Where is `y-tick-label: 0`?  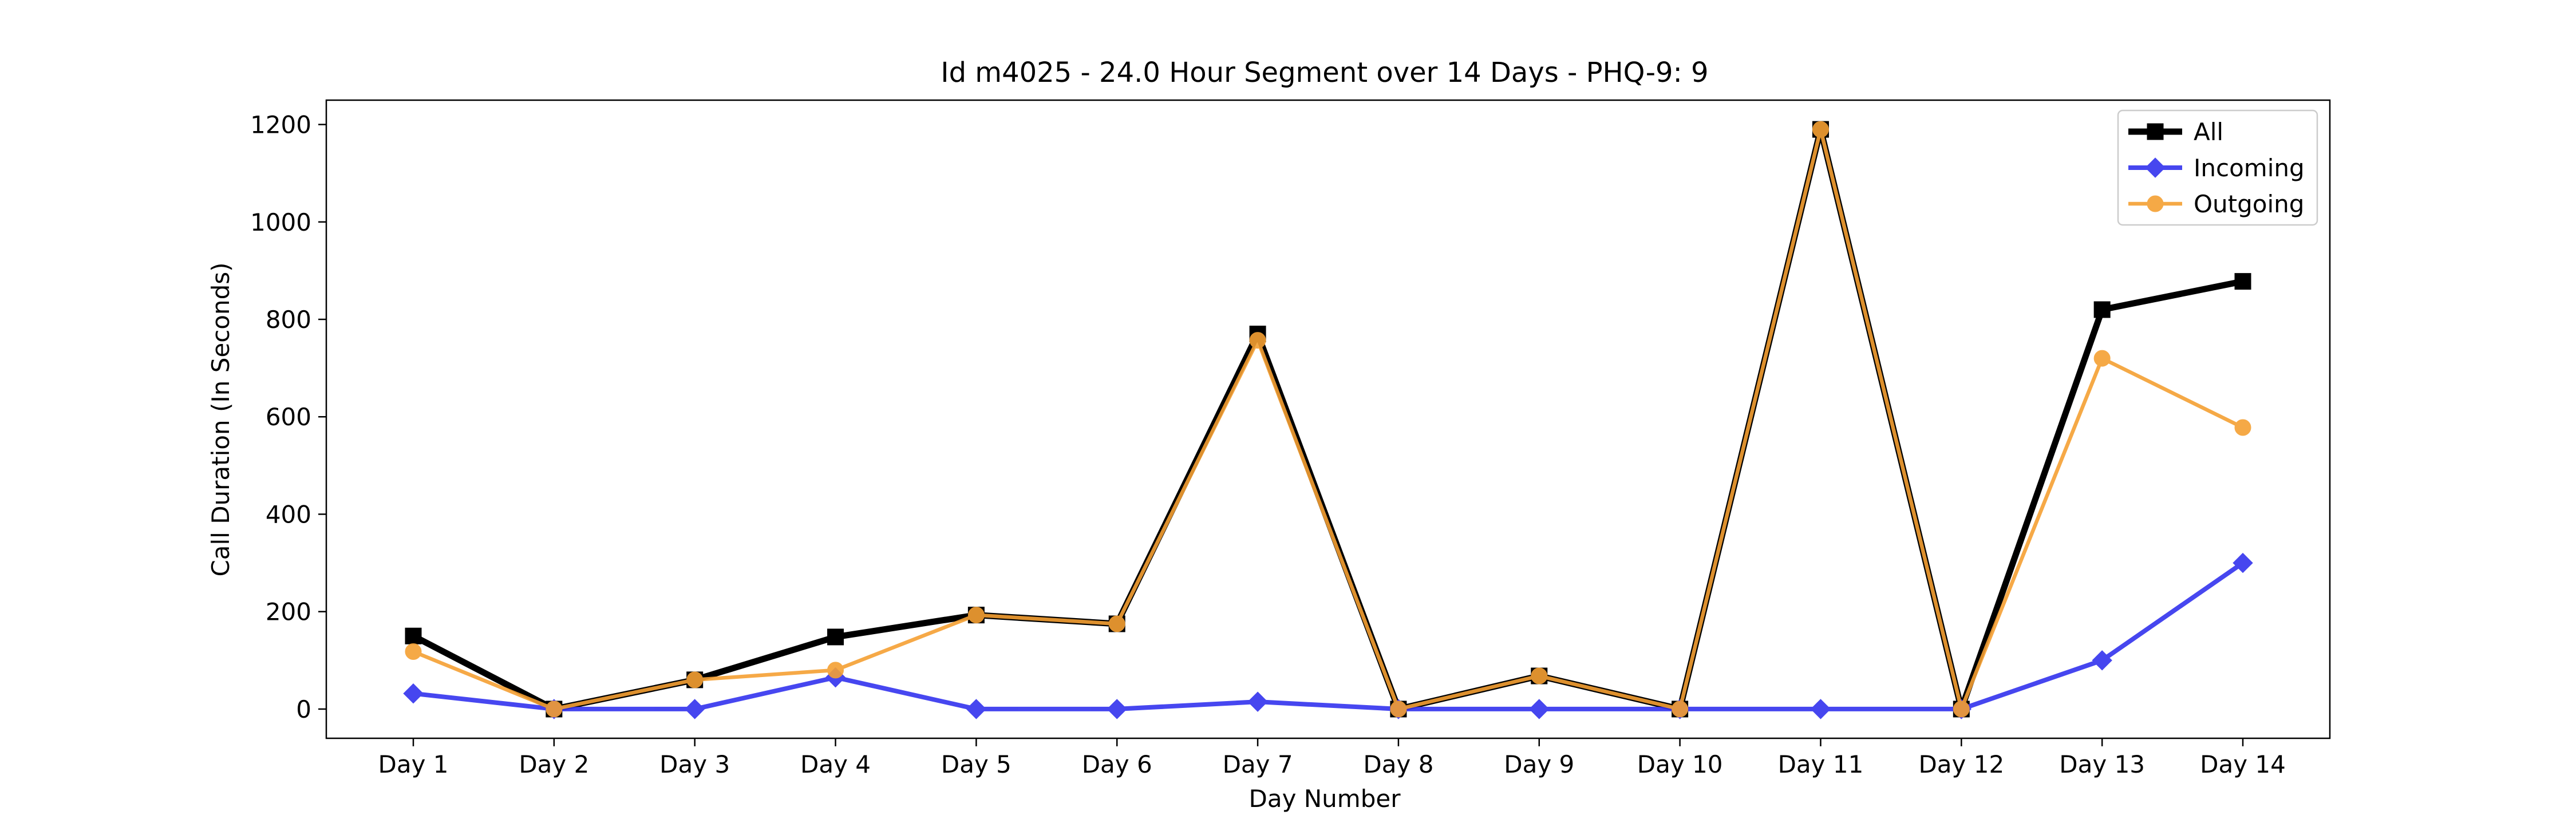
y-tick-label: 0 is located at coordinates (303, 709).